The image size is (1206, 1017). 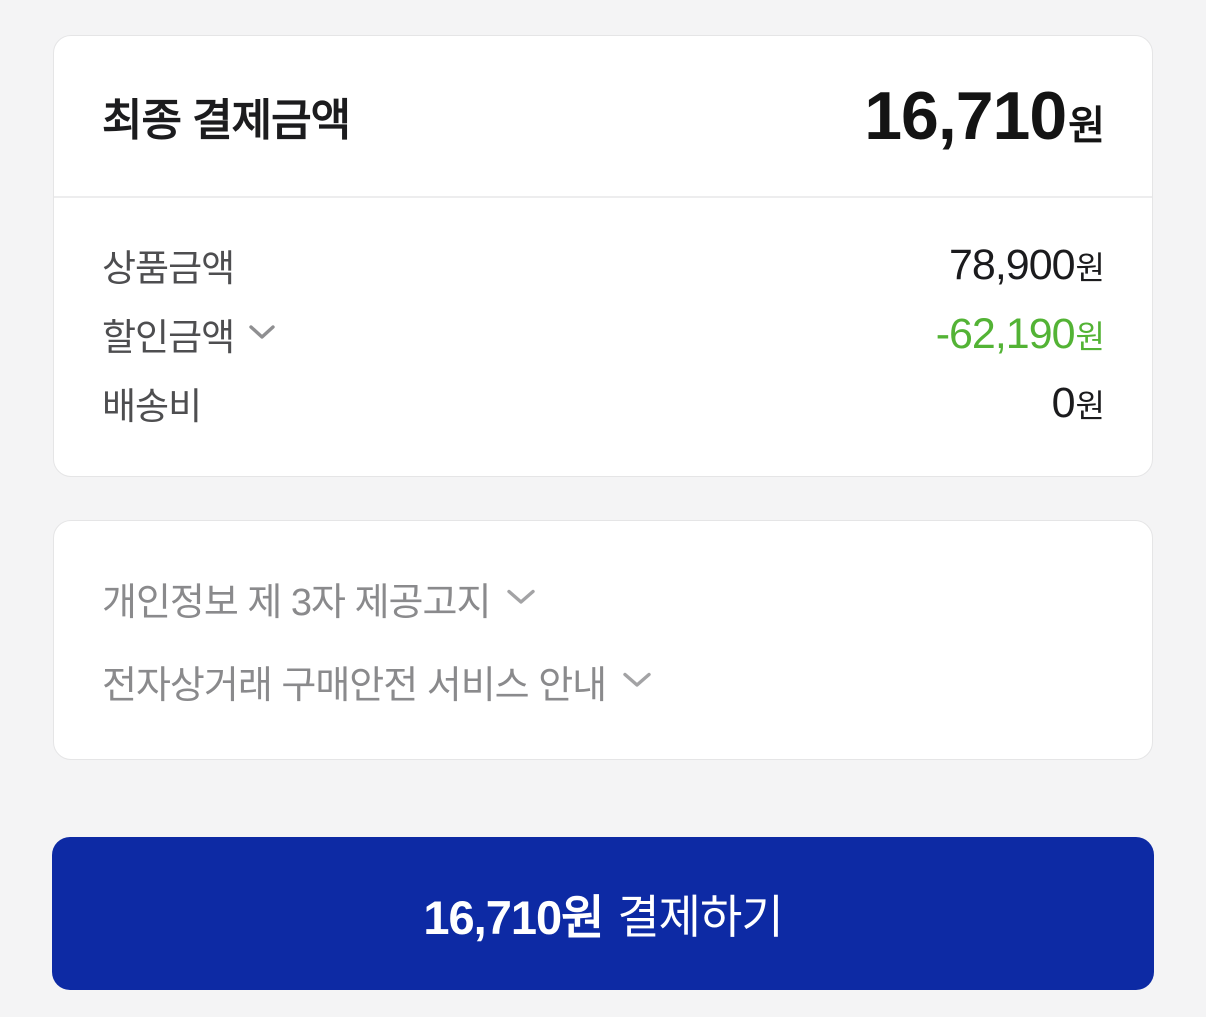 I want to click on product-amount-number: 78,900, so click(x=1012, y=264).